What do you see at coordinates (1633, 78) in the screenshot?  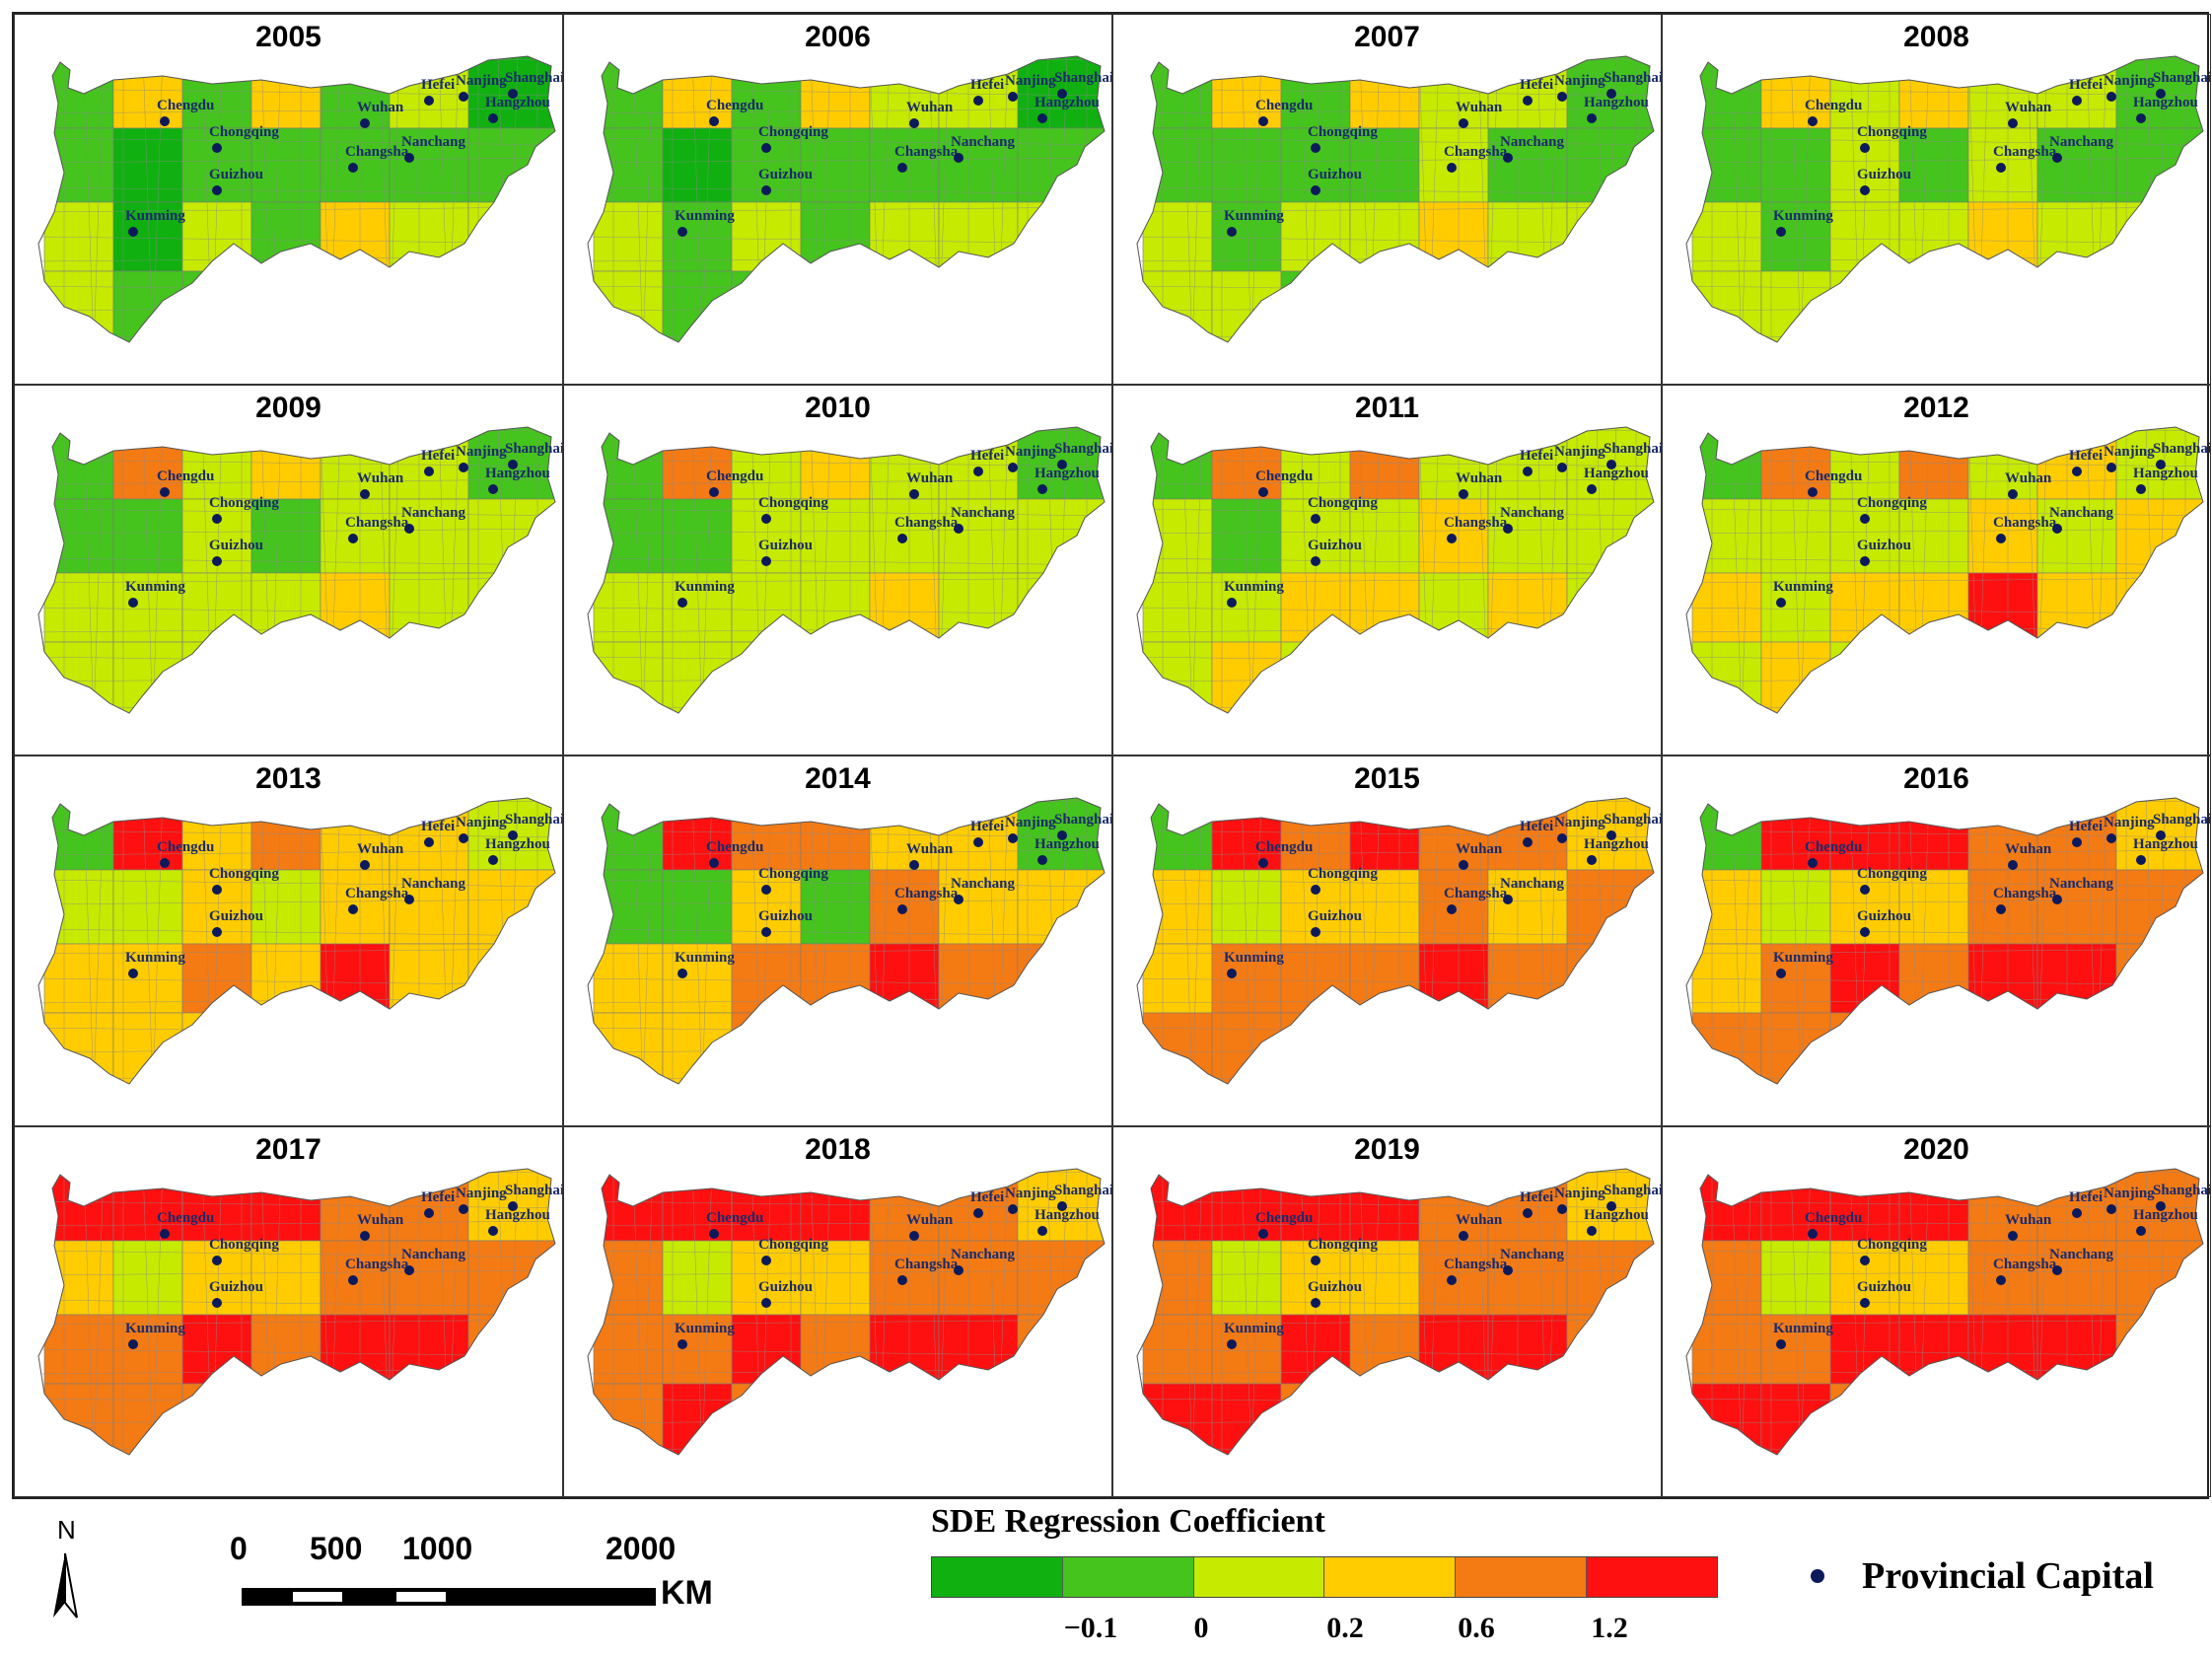 I see `capital-label: Shanghai` at bounding box center [1633, 78].